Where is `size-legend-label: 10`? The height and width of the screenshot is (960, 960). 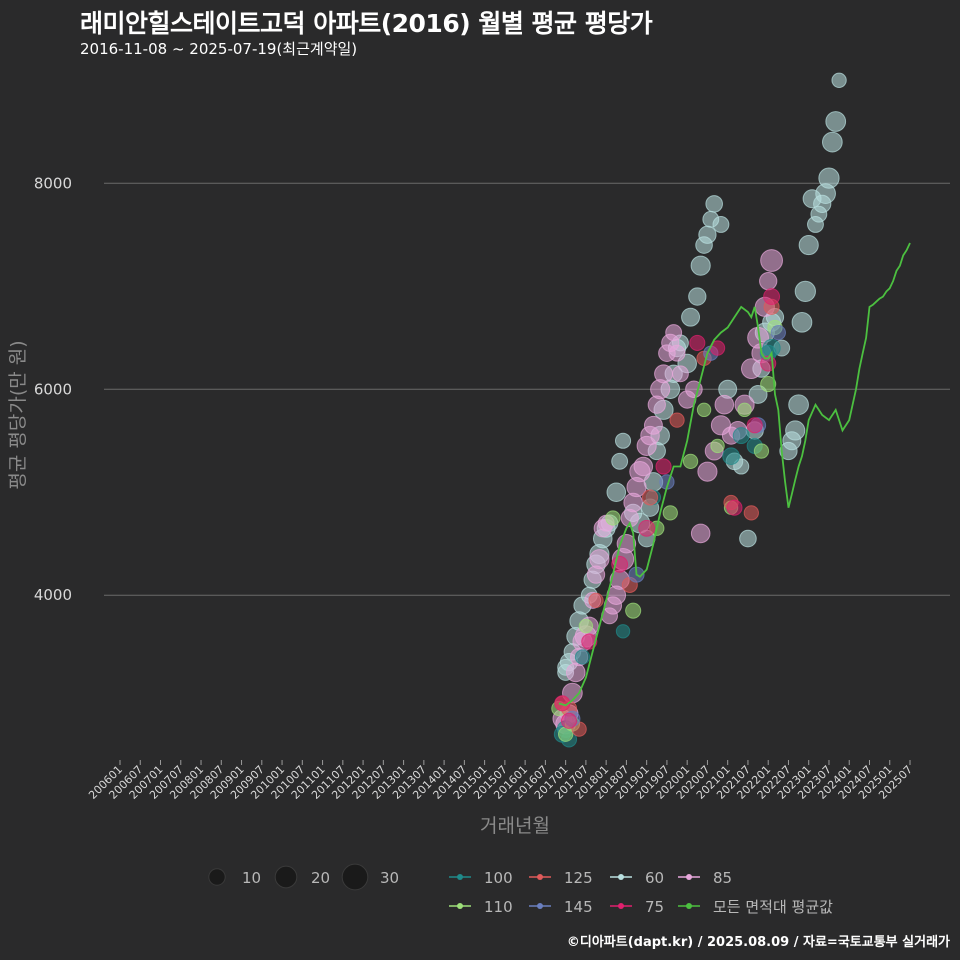 size-legend-label: 10 is located at coordinates (251, 878).